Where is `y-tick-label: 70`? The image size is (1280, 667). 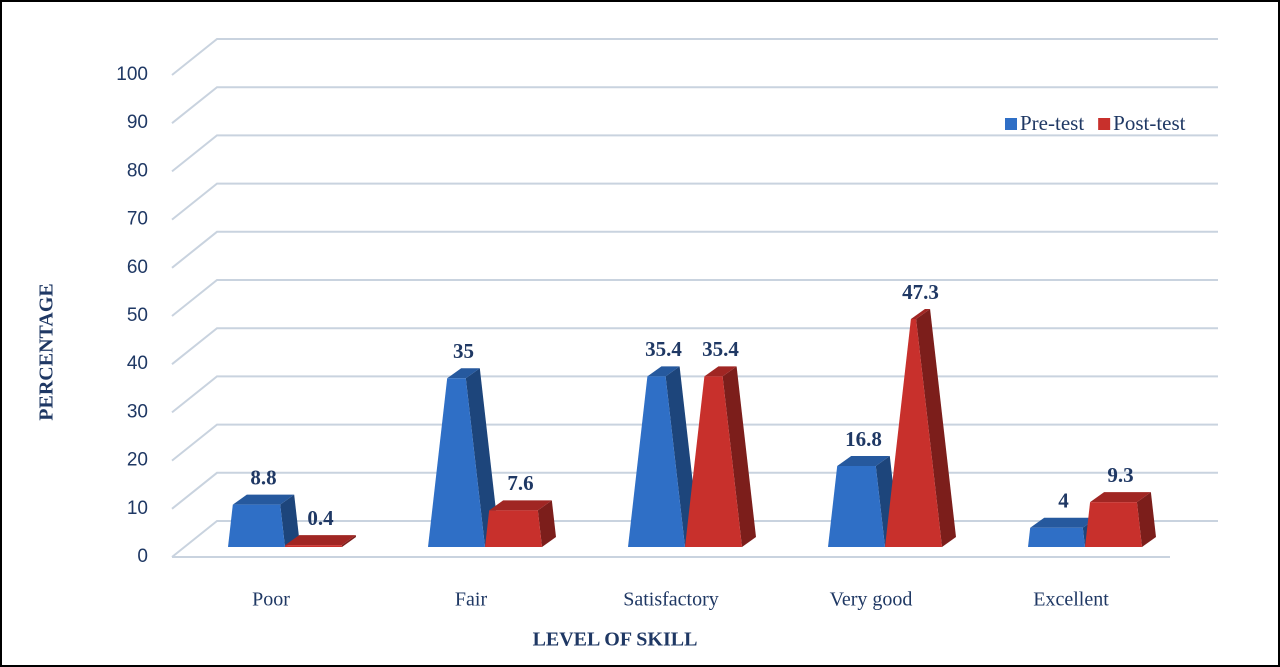
y-tick-label: 70 is located at coordinates (137, 219).